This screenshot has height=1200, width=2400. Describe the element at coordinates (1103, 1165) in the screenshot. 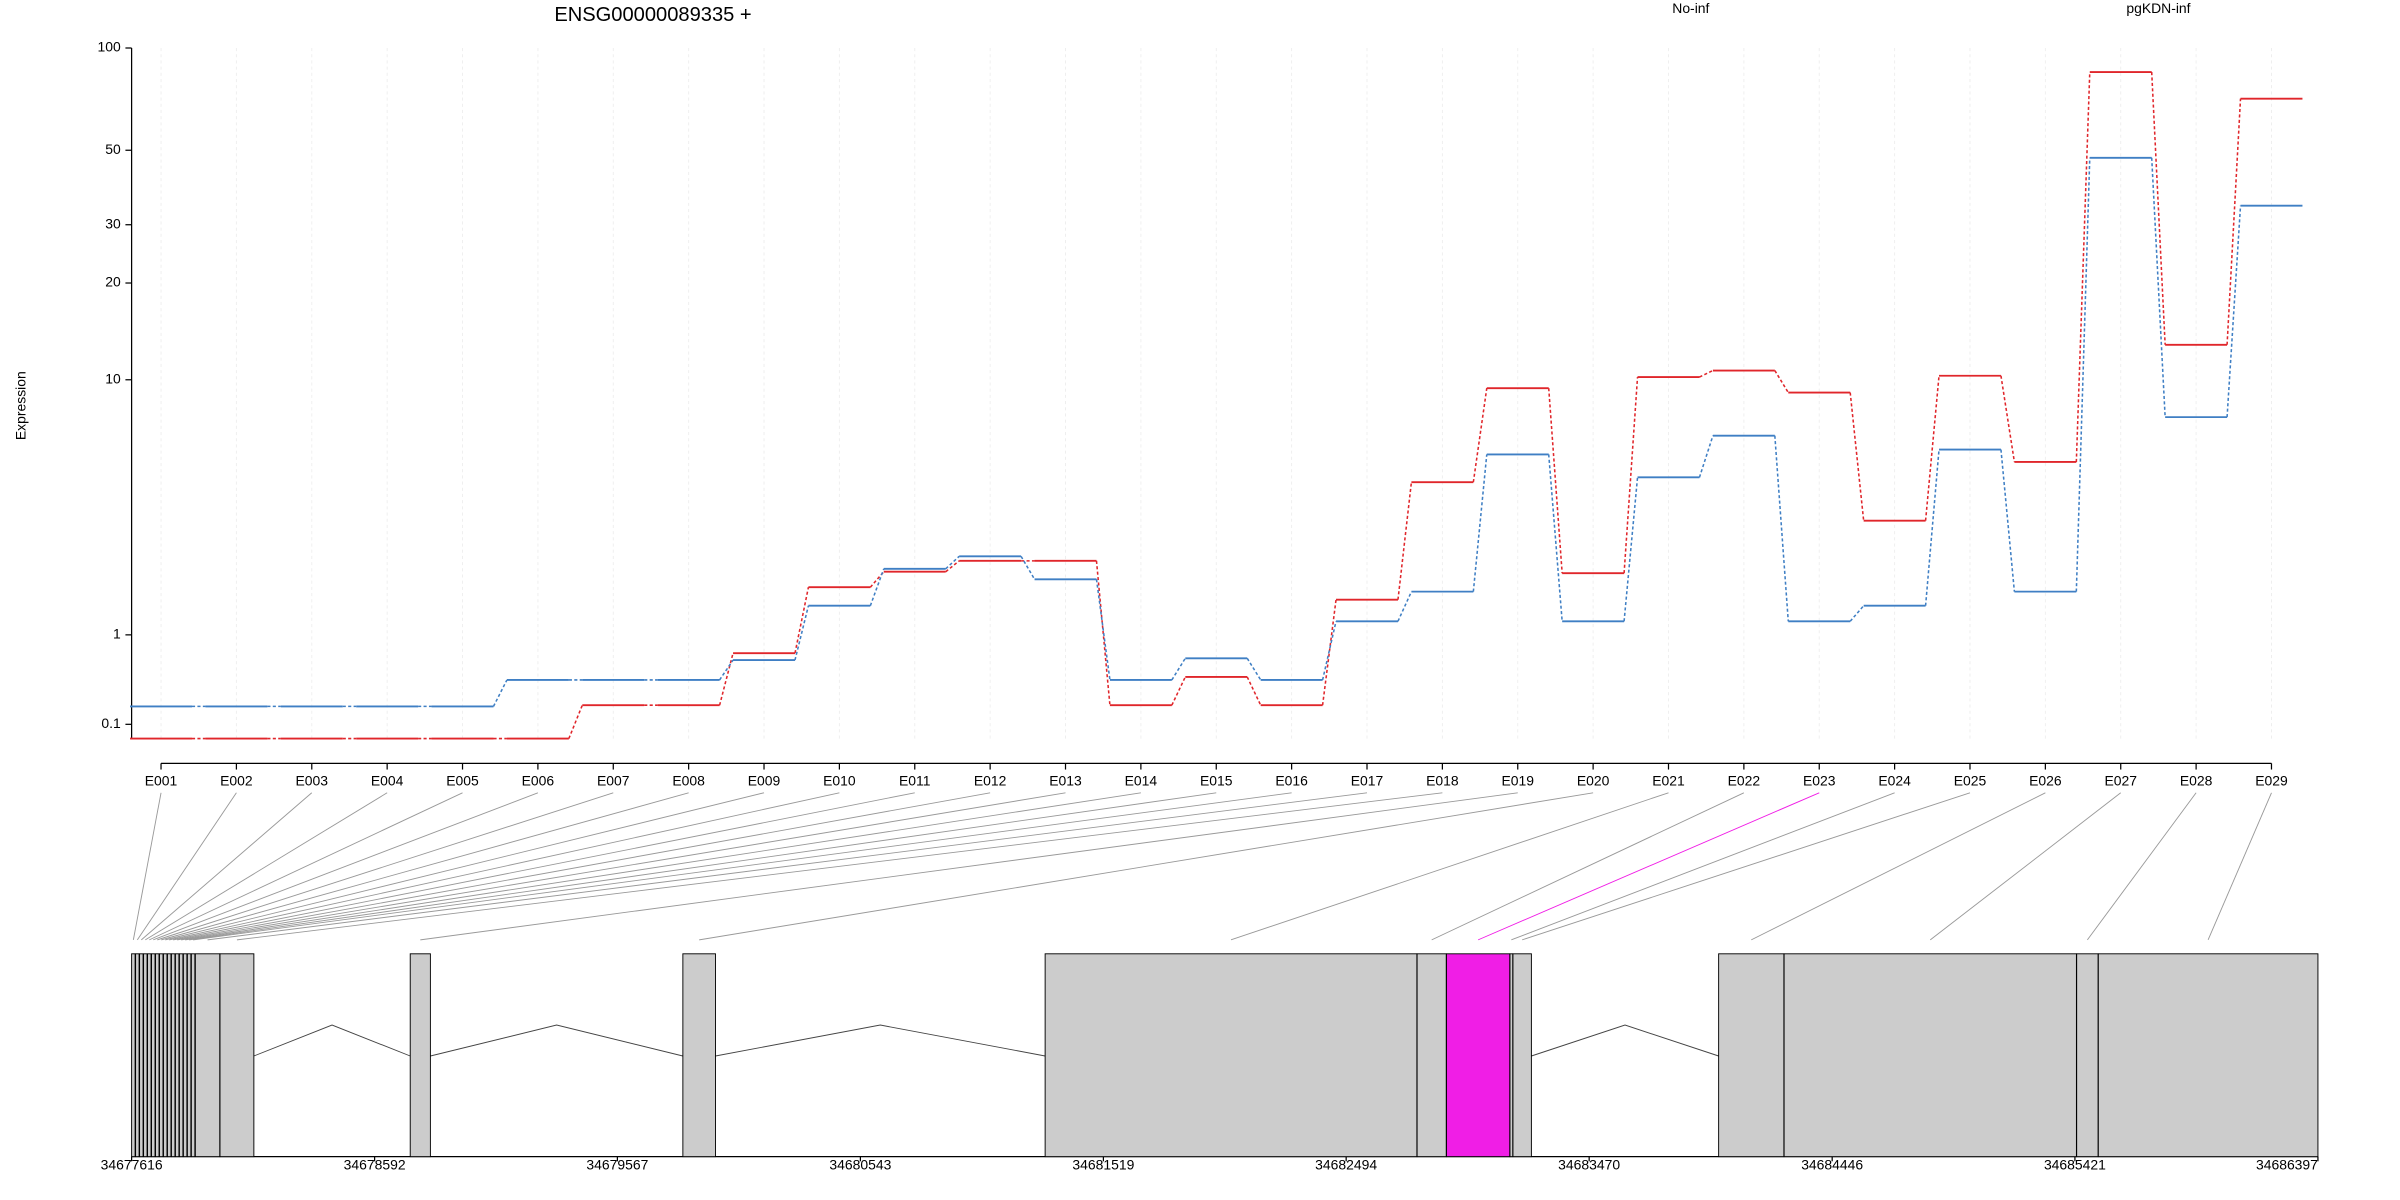

I see `g-tick-label: 34681519` at that location.